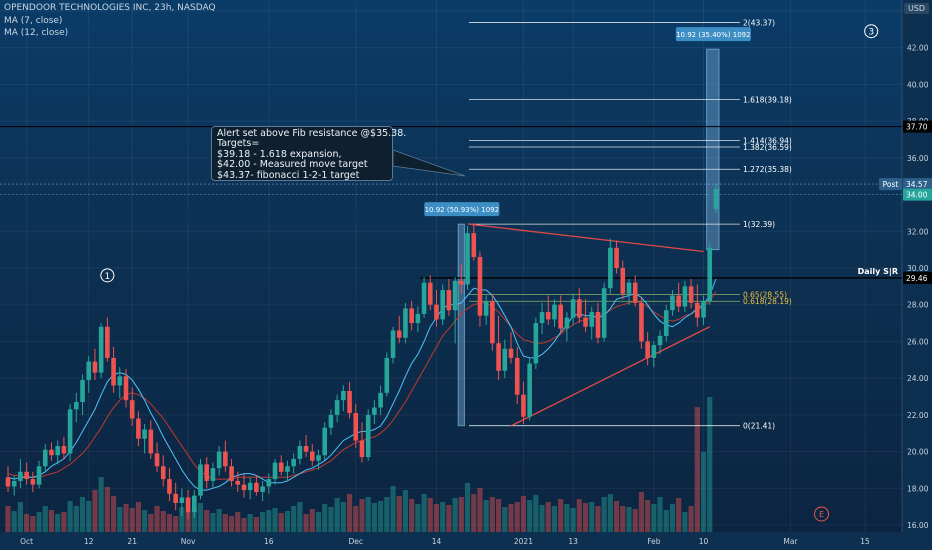 The image size is (932, 550). Describe the element at coordinates (33, 21) in the screenshot. I see `ma7-legend: MA (7, close)` at that location.